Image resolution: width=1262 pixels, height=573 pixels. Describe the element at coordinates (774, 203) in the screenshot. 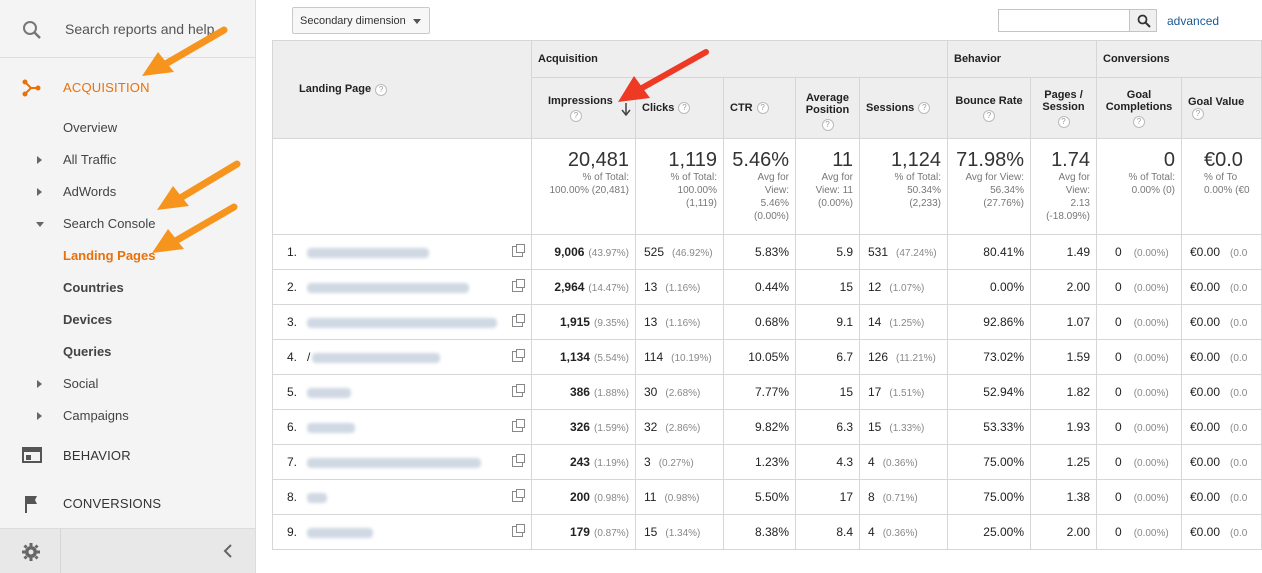

I see `total-note: 5.46%` at that location.